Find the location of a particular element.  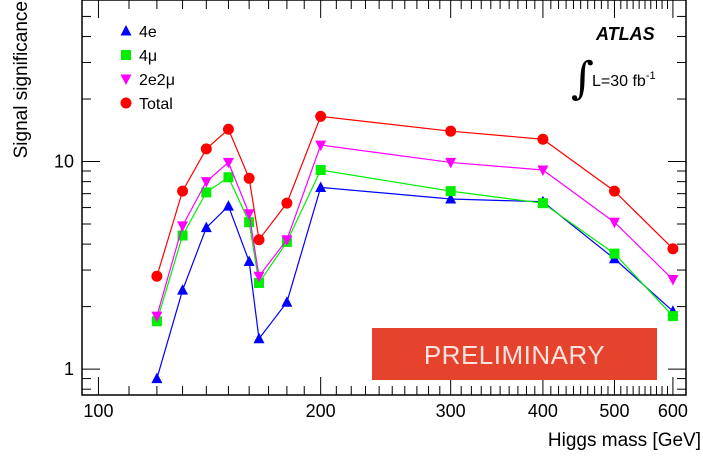

legend-label: 2e2μ is located at coordinates (157, 80).